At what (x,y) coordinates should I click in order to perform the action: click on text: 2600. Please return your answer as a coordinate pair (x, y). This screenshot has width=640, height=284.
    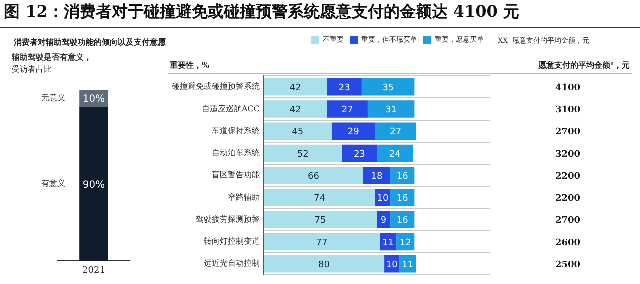
    Looking at the image, I should click on (568, 243).